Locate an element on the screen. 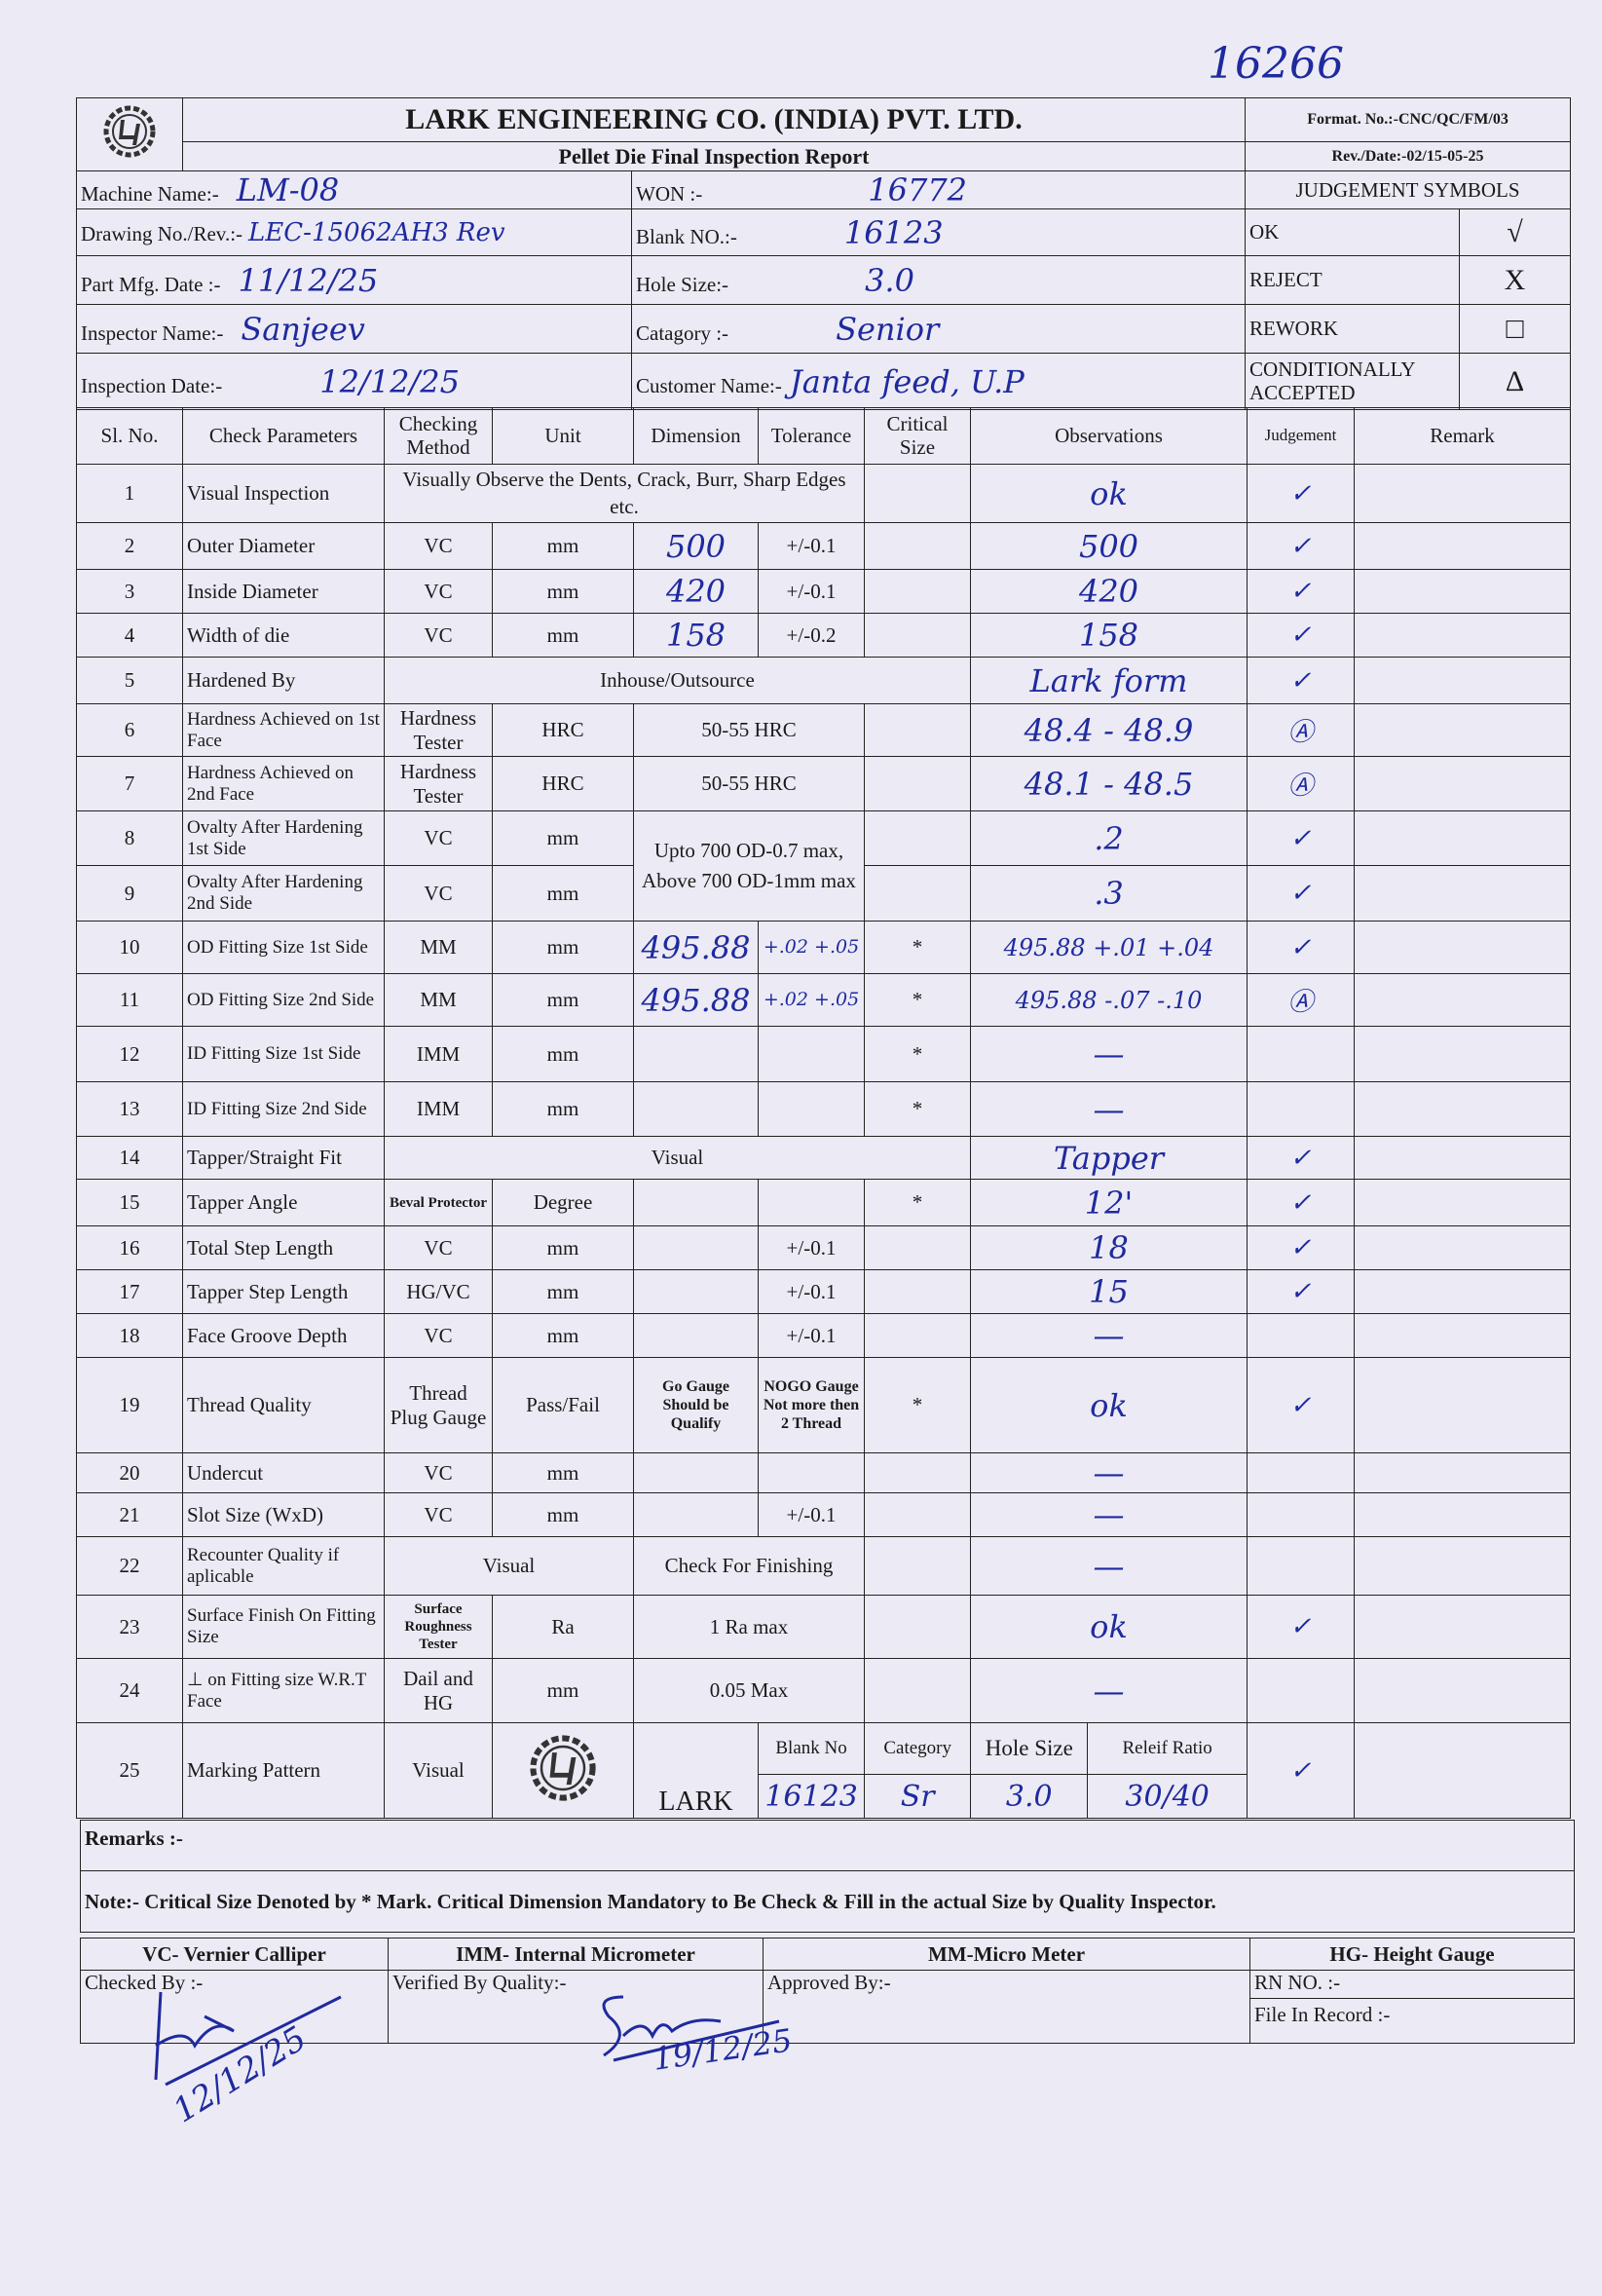 The height and width of the screenshot is (2296, 1602). cell-unit: Ra is located at coordinates (563, 1627).